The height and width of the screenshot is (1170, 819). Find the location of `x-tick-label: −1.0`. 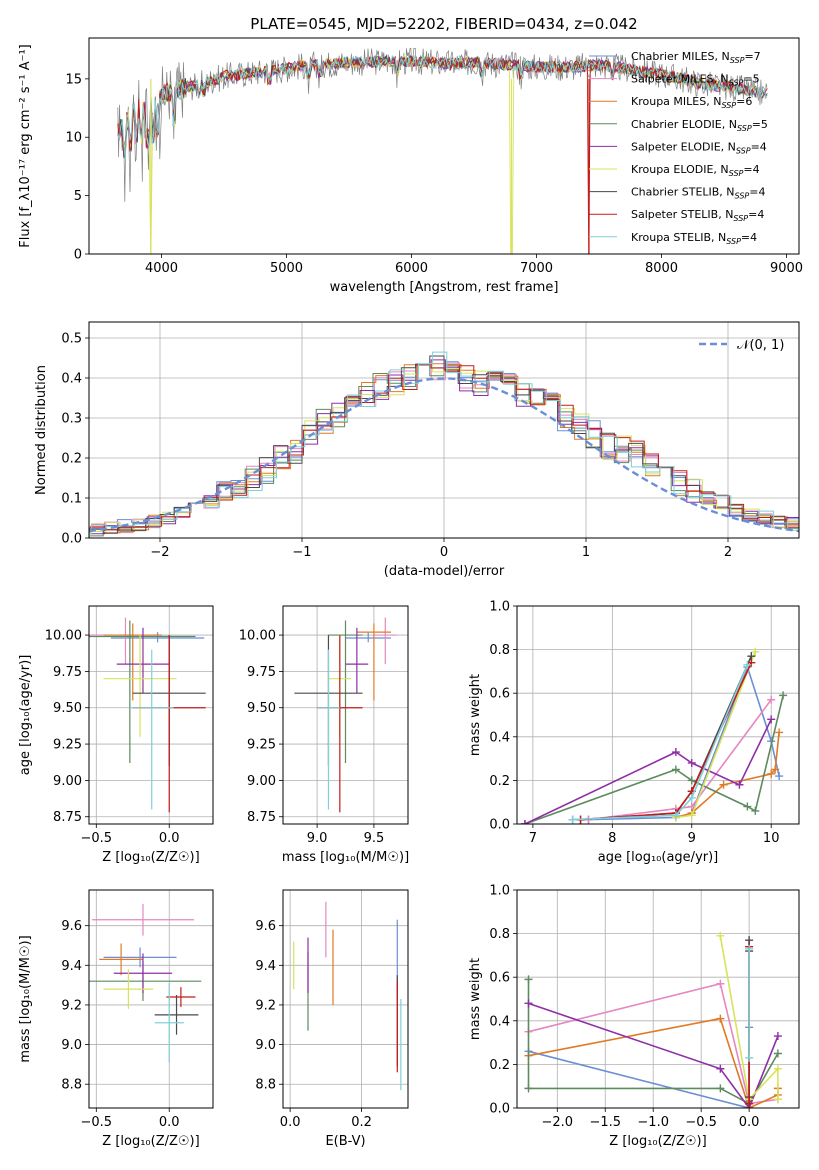

x-tick-label: −1.0 is located at coordinates (653, 1122).